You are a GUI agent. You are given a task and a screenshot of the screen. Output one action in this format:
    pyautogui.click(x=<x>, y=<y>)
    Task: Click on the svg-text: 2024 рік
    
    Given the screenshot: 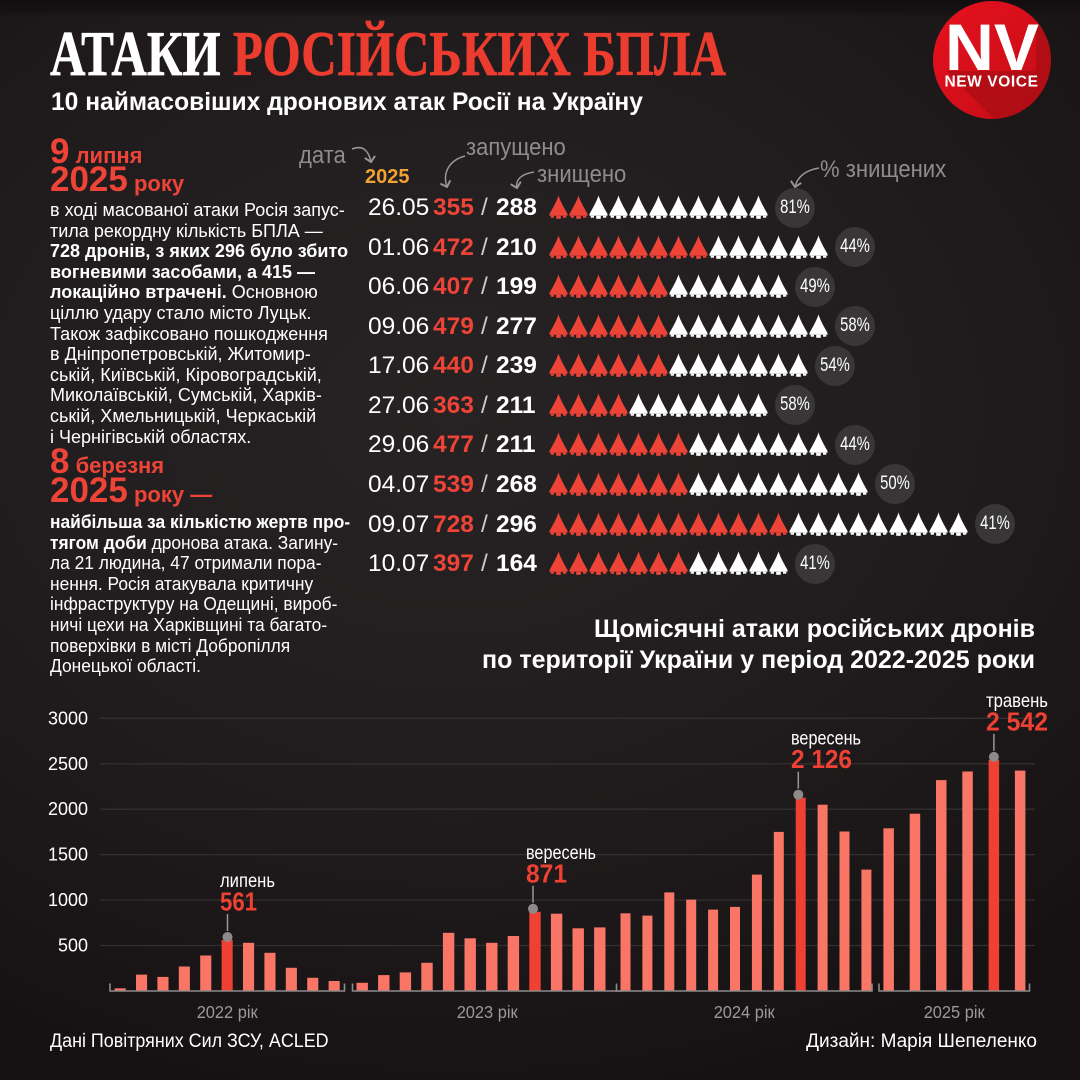 What is the action you would take?
    pyautogui.click(x=744, y=1012)
    